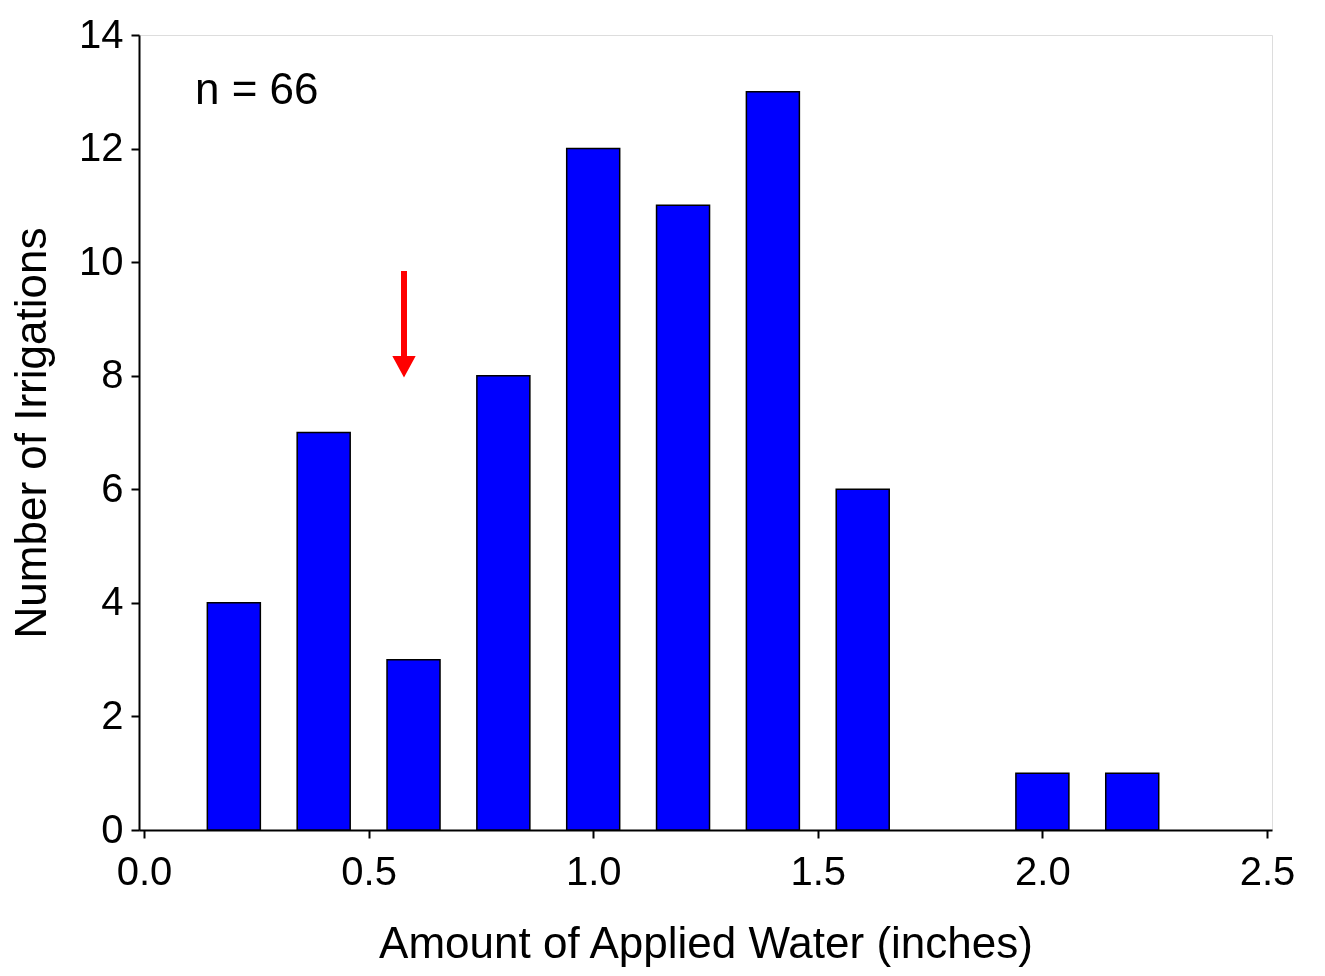 Image resolution: width=1325 pixels, height=976 pixels. Describe the element at coordinates (101, 260) in the screenshot. I see `y-tick-label: 10` at that location.